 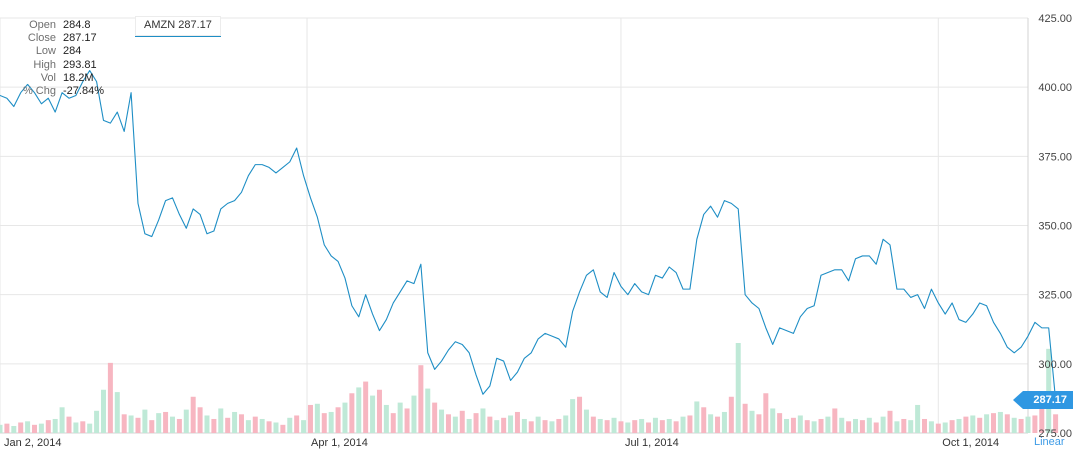 What do you see at coordinates (72, 51) in the screenshot?
I see `stat-value-low: 284` at bounding box center [72, 51].